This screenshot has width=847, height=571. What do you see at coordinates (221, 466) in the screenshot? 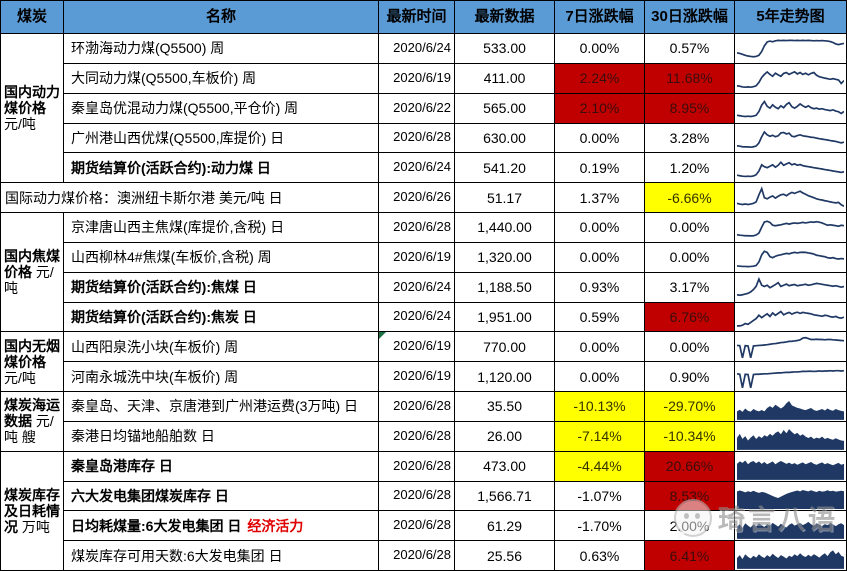
I see `row-name: 秦皇岛港库存 日` at bounding box center [221, 466].